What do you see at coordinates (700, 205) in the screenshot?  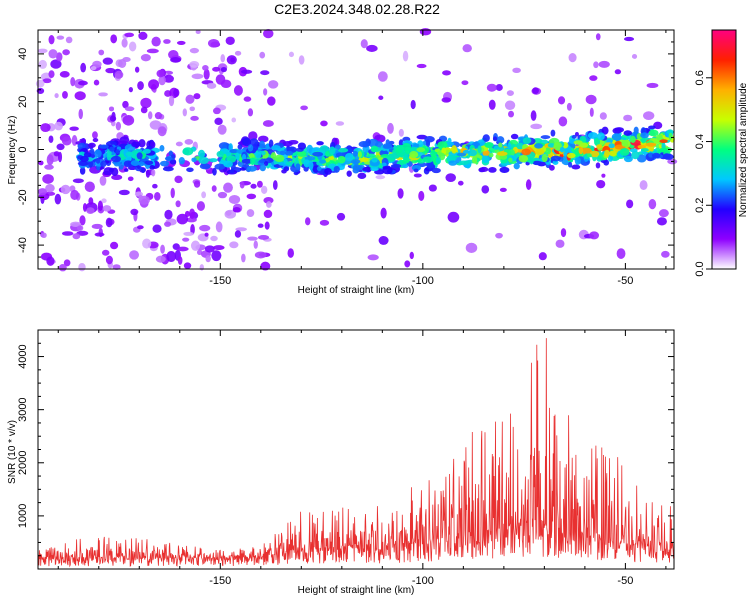 I see `colorbar-tick-label: 0.2` at bounding box center [700, 205].